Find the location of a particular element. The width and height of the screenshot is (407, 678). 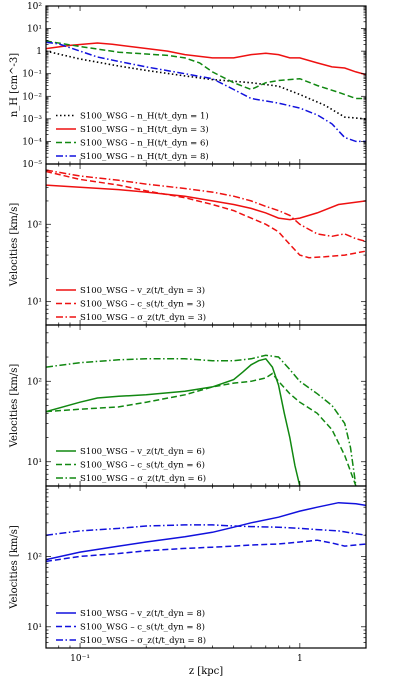

legend-entry: S100_WSG – σ_z(t/t_dyn = 8) is located at coordinates (143, 640).